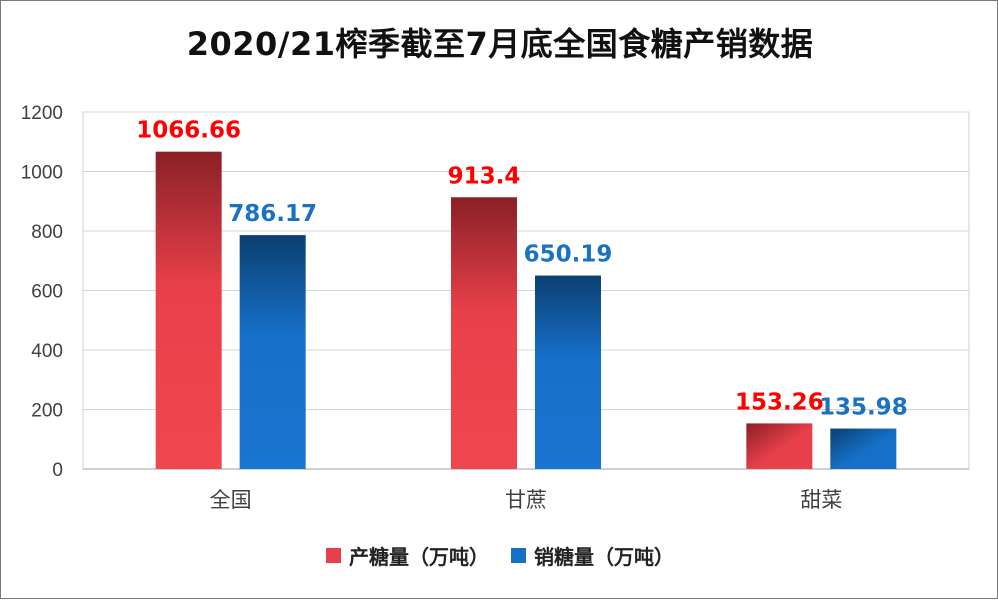  Describe the element at coordinates (526, 500) in the screenshot. I see `x-tick-label: 甘蔗` at that location.